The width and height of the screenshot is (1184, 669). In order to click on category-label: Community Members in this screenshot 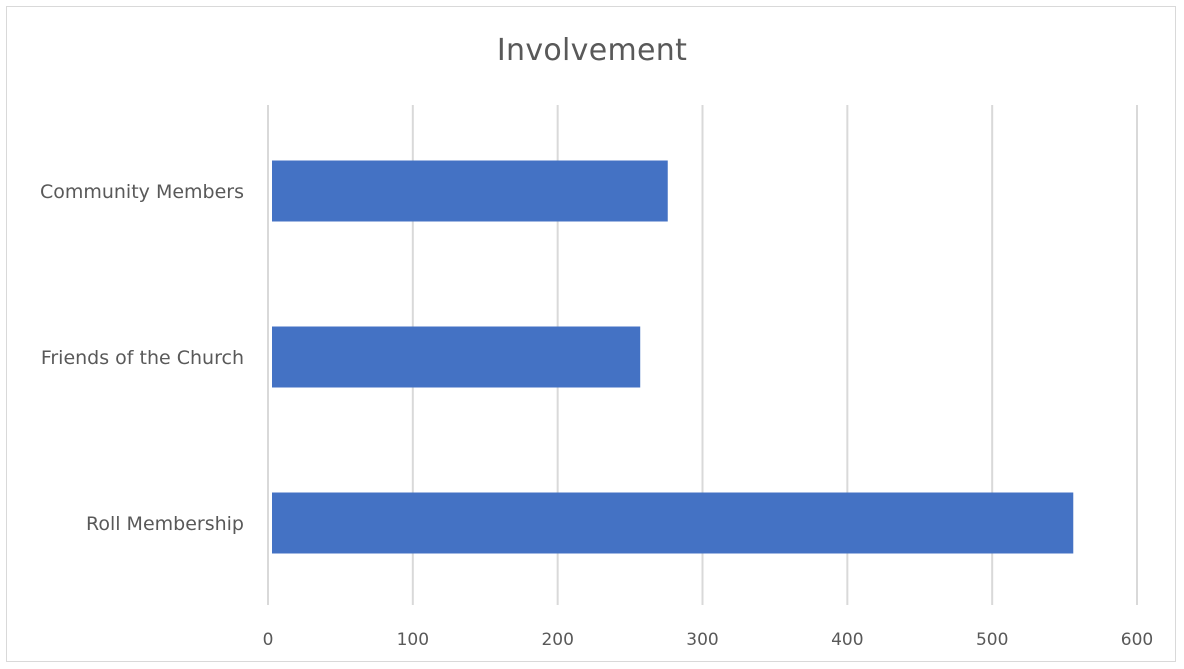, I will do `click(142, 192)`.